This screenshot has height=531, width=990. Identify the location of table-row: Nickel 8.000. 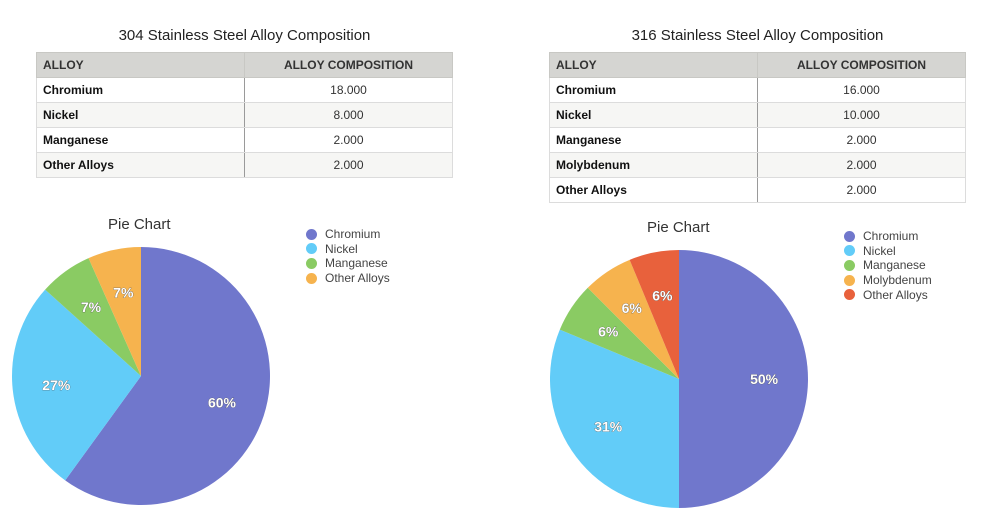
(244, 115).